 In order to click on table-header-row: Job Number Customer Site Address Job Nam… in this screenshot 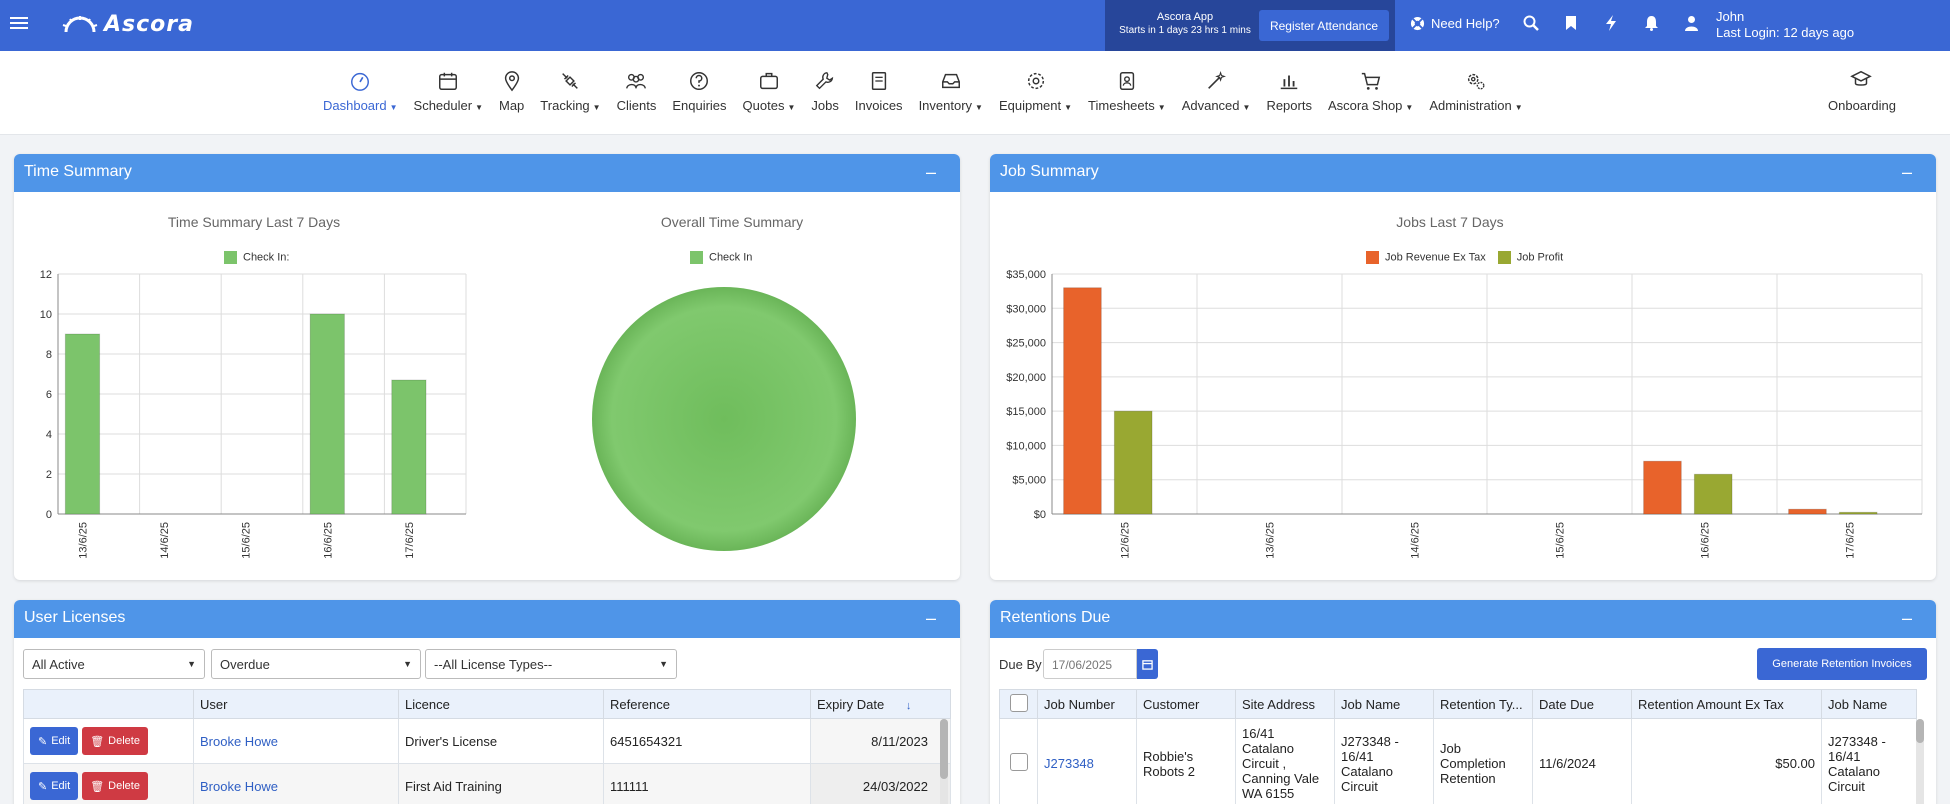, I will do `click(1458, 704)`.